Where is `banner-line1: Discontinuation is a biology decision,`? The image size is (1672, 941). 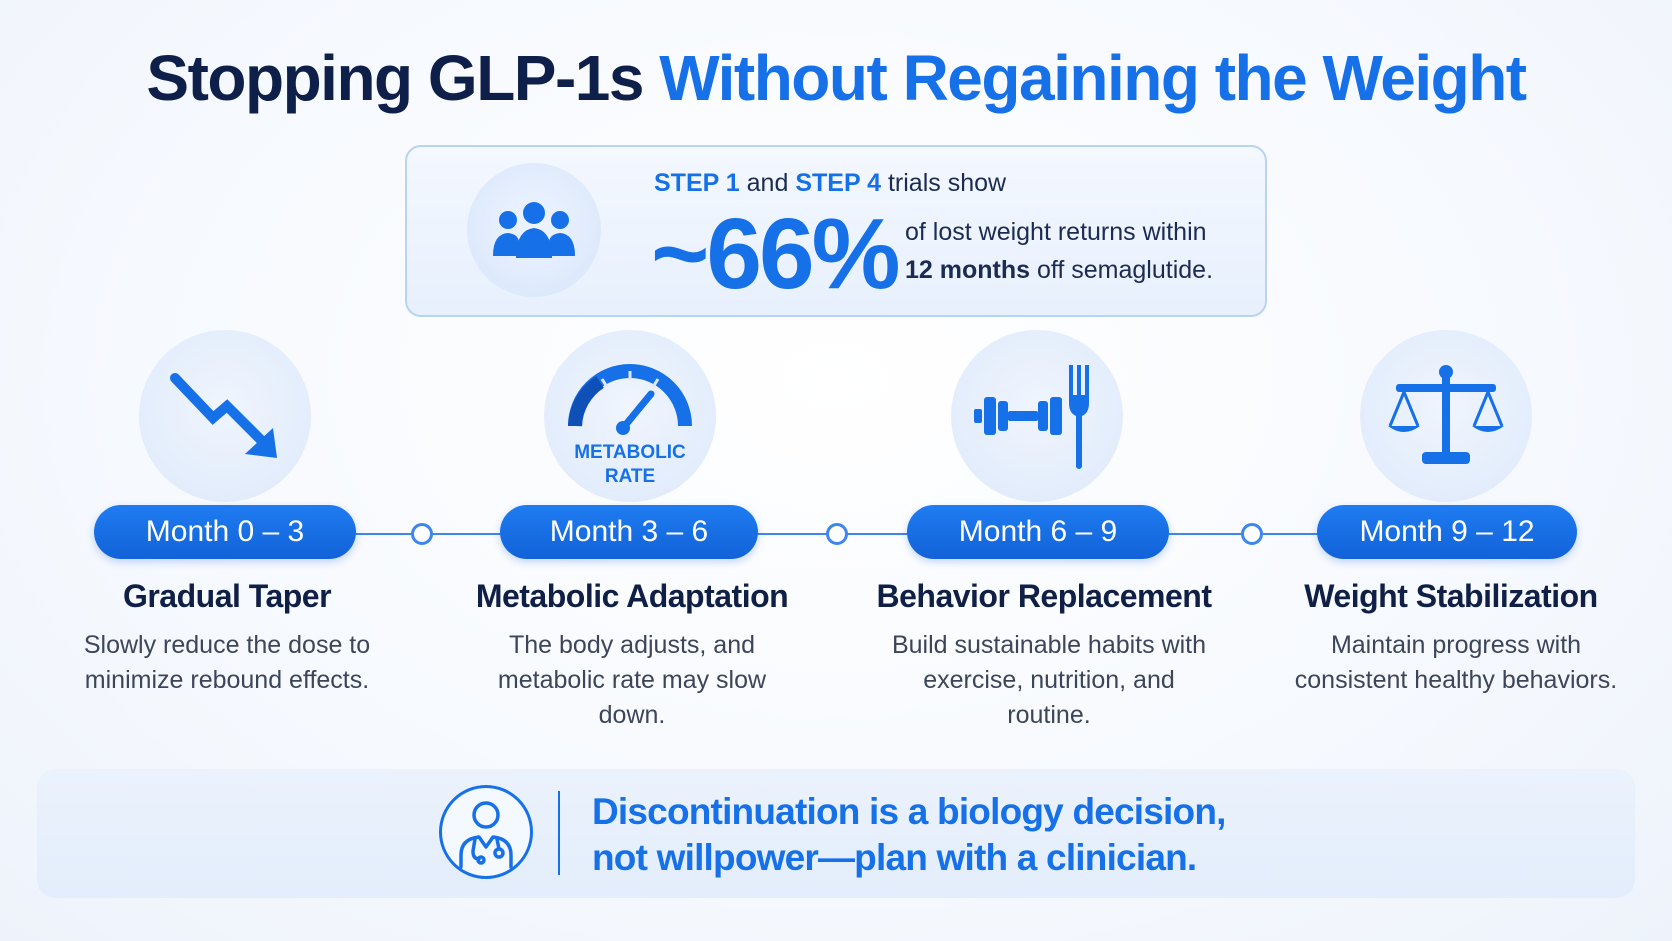
banner-line1: Discontinuation is a biology decision, is located at coordinates (909, 811).